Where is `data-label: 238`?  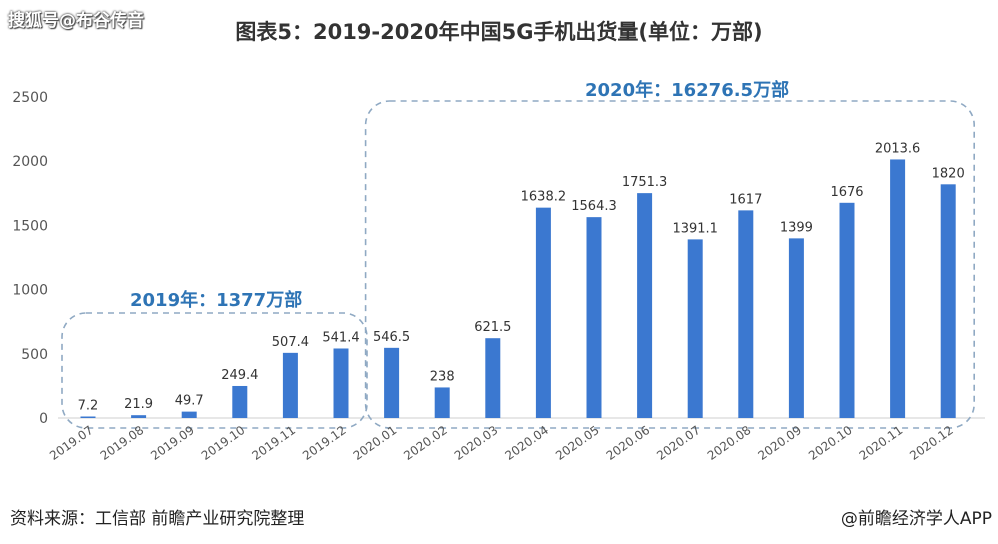
data-label: 238 is located at coordinates (442, 376).